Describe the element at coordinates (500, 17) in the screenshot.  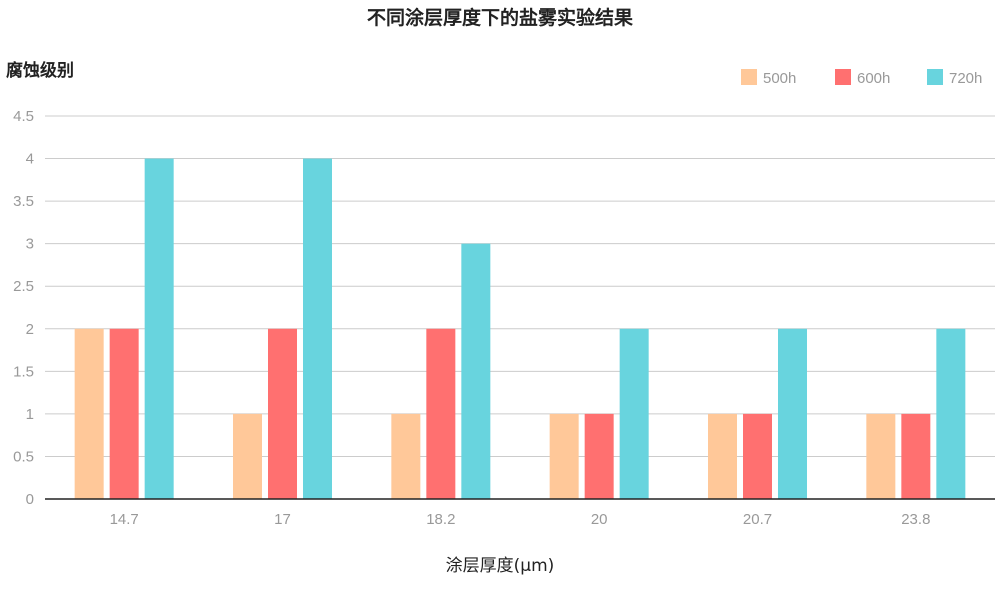
I see `chart-title: 不同涂层厚度下的盐雾实验结果` at that location.